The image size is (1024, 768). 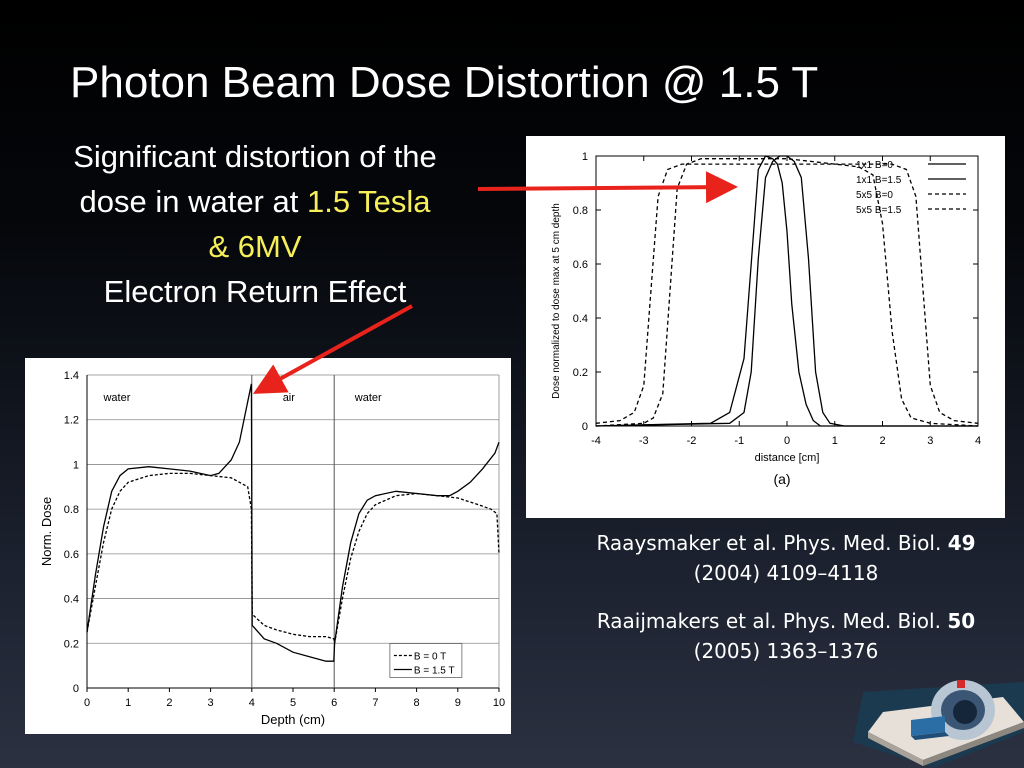 I want to click on legend-label: B = 0 T, so click(x=430, y=657).